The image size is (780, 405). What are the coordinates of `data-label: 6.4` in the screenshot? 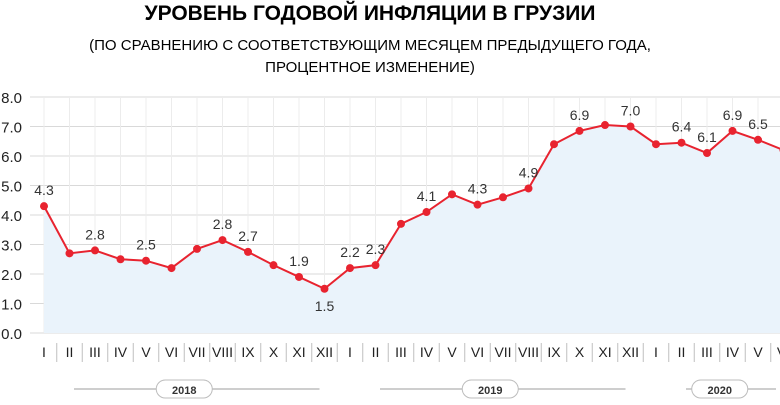 It's located at (682, 127).